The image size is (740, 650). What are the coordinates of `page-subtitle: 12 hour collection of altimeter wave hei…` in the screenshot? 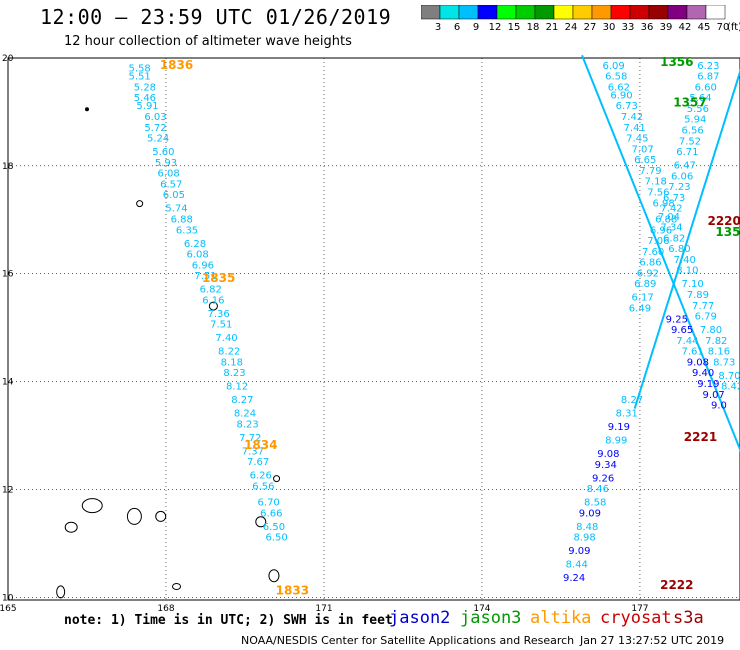 It's located at (208, 41).